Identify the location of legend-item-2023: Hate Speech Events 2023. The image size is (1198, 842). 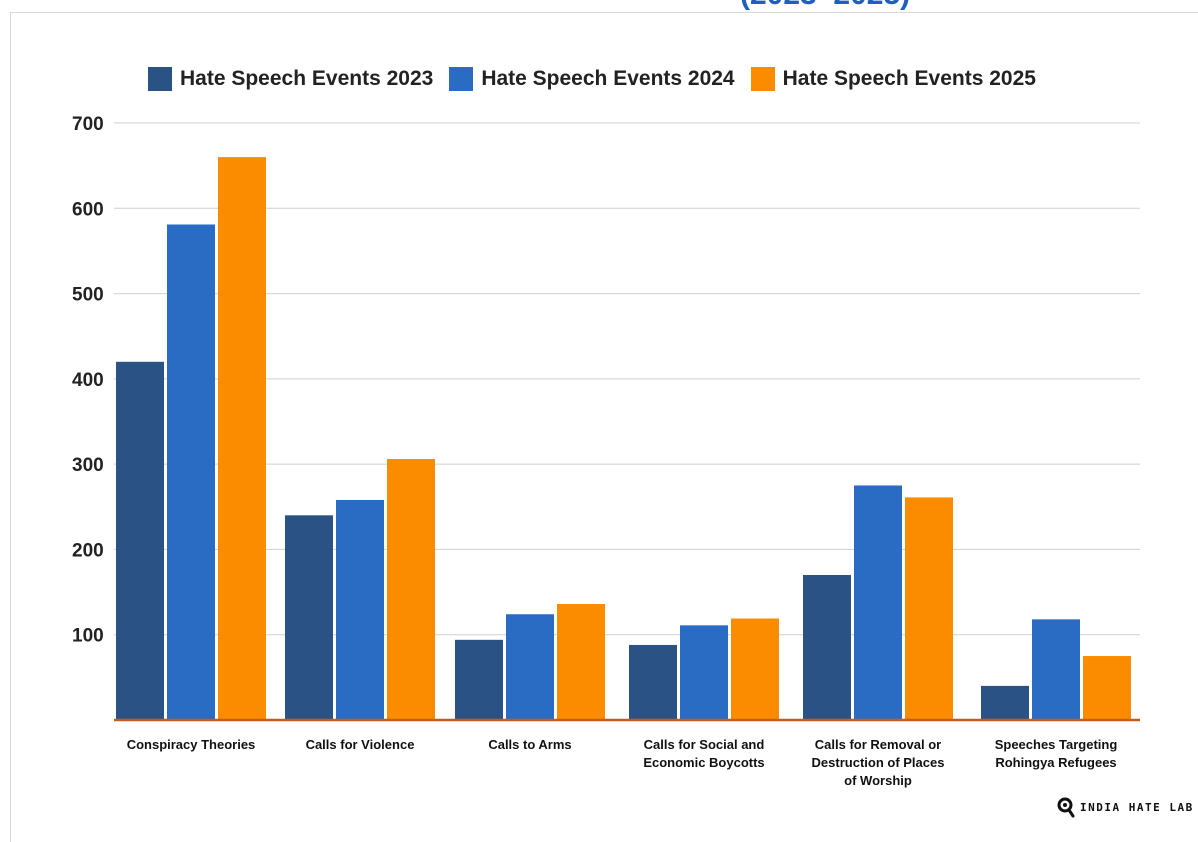
(290, 79).